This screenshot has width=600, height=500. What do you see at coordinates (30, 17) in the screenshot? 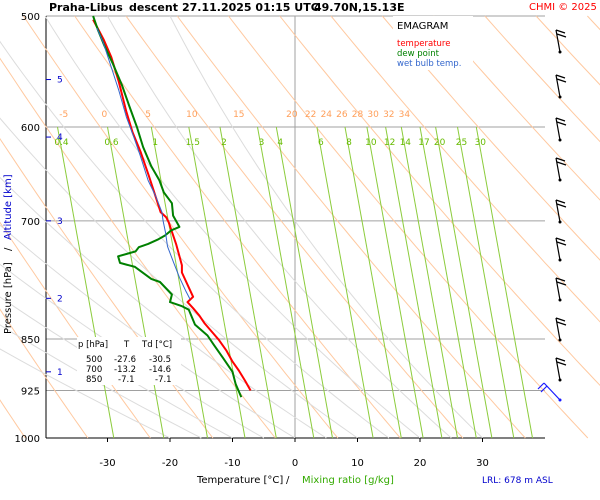
I see `pressure-tick-label: 500` at bounding box center [30, 17].